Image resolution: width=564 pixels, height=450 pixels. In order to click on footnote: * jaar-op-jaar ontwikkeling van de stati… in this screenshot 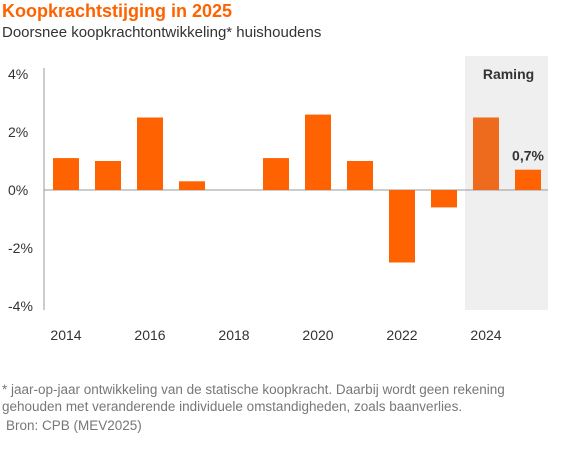, I will do `click(253, 398)`.